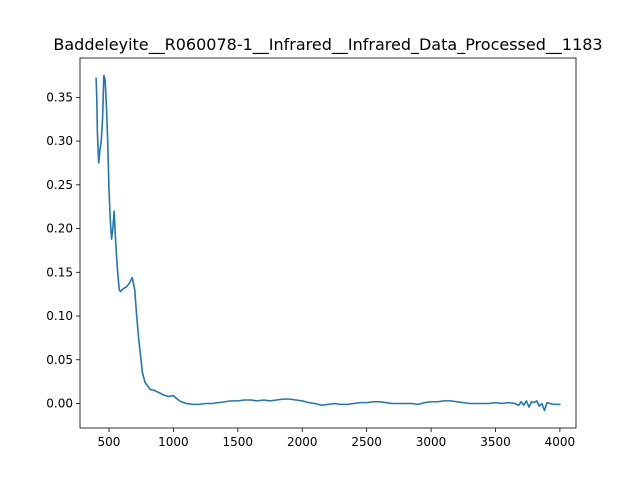 This screenshot has height=480, width=640. What do you see at coordinates (337, 438) in the screenshot?
I see `x-axis: 500 1000 1500 2000 2500 3000 3500 4000` at bounding box center [337, 438].